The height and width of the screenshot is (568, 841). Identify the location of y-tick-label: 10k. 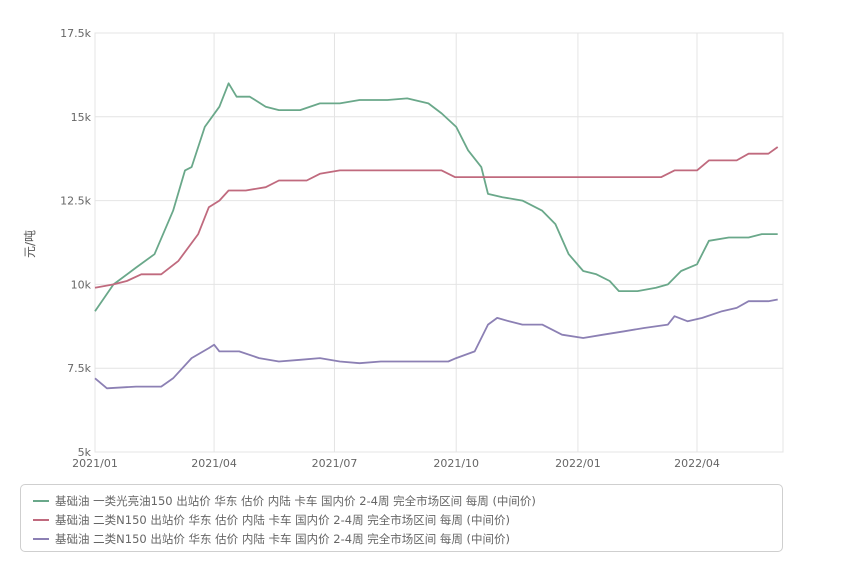
(81, 284).